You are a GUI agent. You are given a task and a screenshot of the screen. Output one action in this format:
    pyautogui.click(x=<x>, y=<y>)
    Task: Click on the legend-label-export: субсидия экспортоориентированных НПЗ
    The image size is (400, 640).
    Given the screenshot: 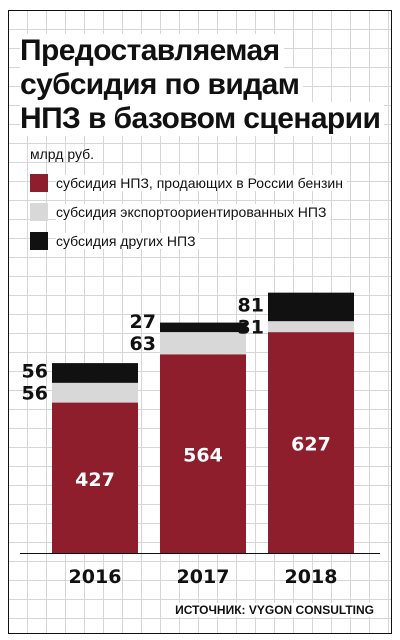 What is the action you would take?
    pyautogui.click(x=193, y=212)
    